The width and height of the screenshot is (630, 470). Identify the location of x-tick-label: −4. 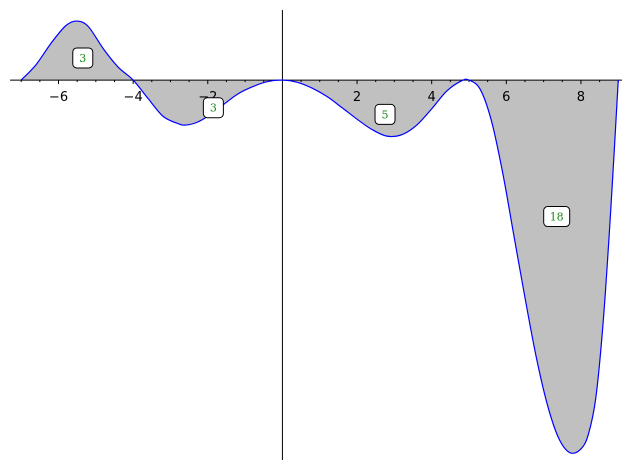
(133, 97).